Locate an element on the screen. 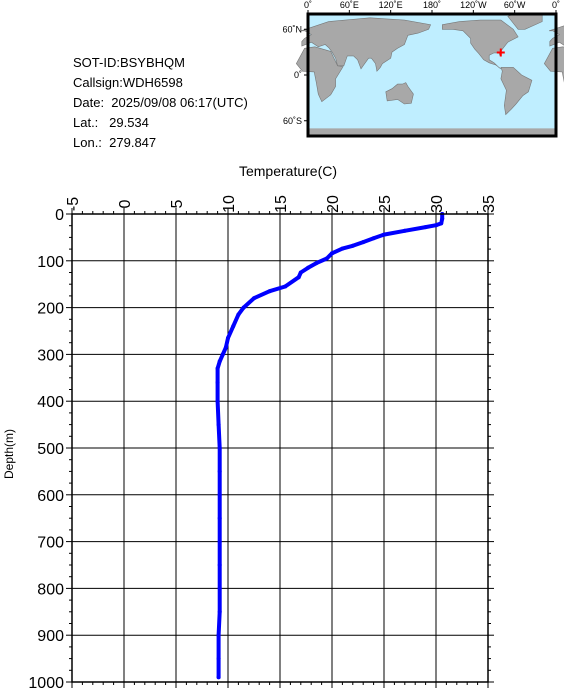 The width and height of the screenshot is (564, 690). map-lat-label: 60˚S is located at coordinates (292, 121).